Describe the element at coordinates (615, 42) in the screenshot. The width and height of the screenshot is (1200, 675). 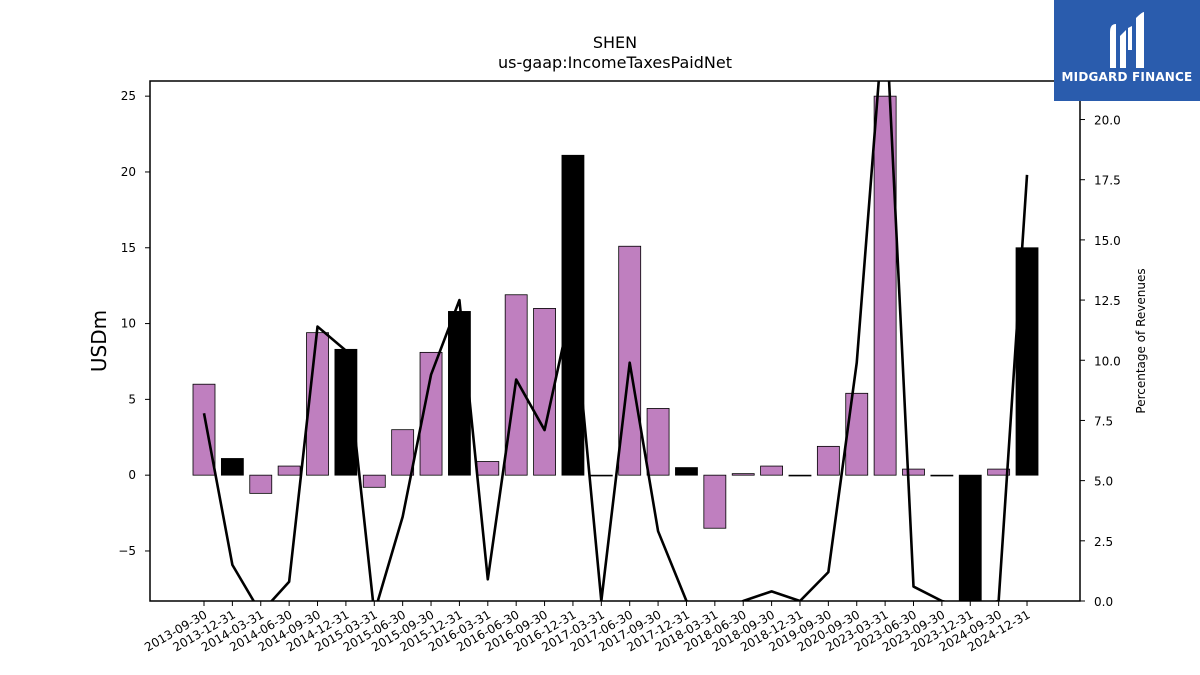
I see `chart-title: SHEN` at that location.